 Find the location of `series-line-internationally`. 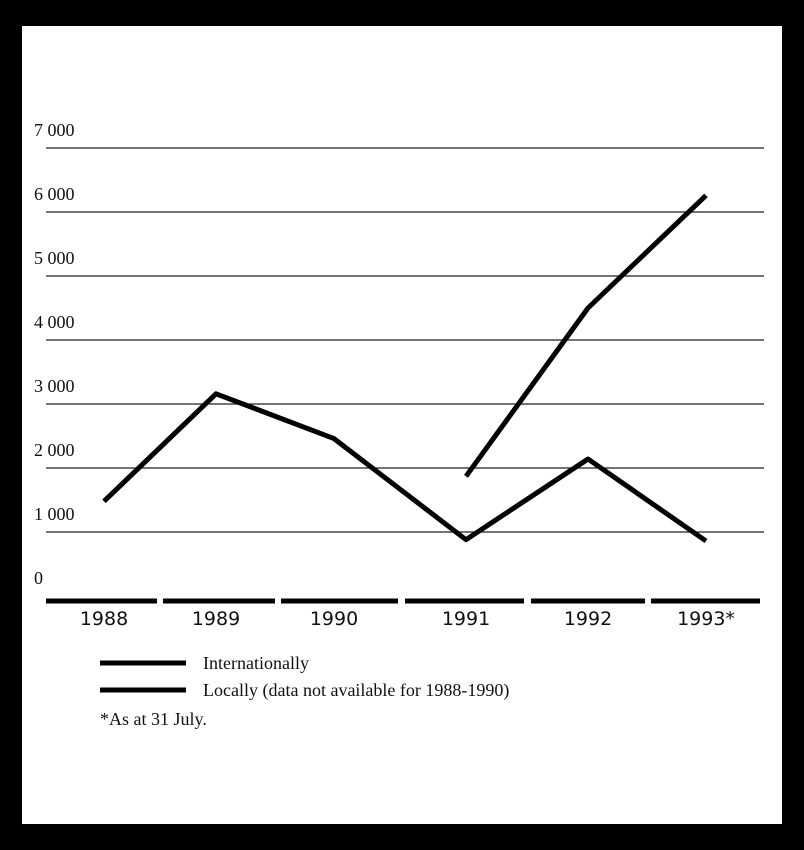

series-line-internationally is located at coordinates (405, 467).